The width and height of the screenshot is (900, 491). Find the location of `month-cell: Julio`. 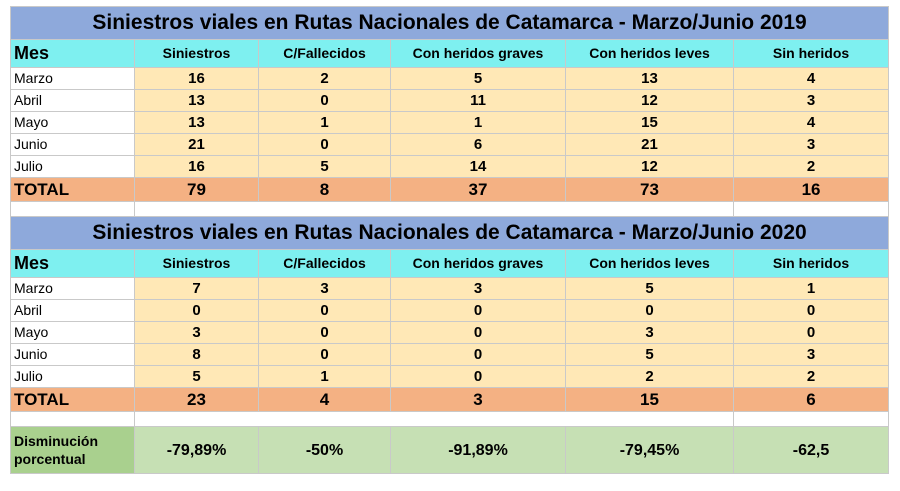

month-cell: Julio is located at coordinates (72, 166).